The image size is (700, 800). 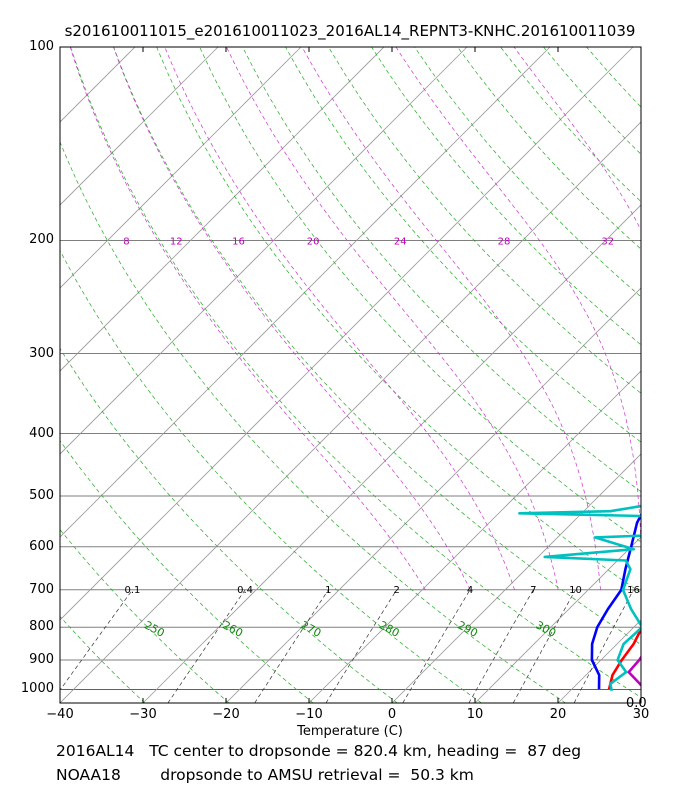 I want to click on mixing-ratio-label: 1, so click(x=328, y=590).